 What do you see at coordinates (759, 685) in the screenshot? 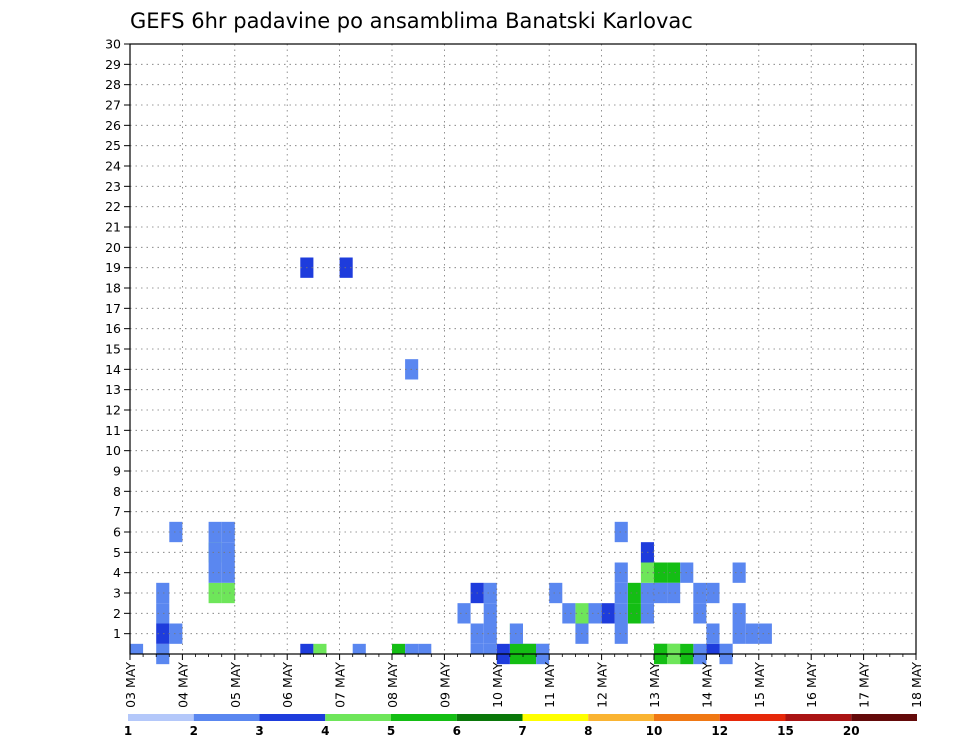
I see `x-tick-label: 15 MAY` at bounding box center [759, 685].